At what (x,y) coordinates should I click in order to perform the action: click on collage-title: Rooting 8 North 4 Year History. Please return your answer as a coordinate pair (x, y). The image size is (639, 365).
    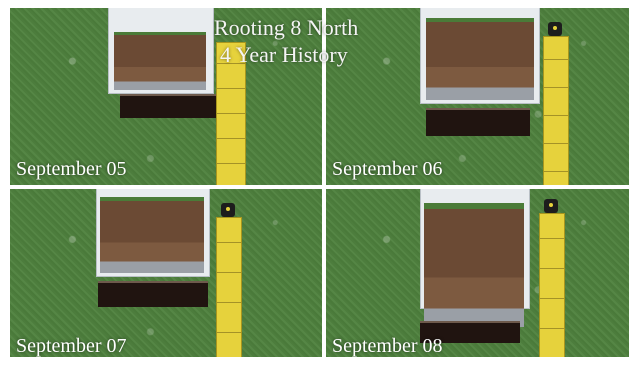
    Looking at the image, I should click on (286, 41).